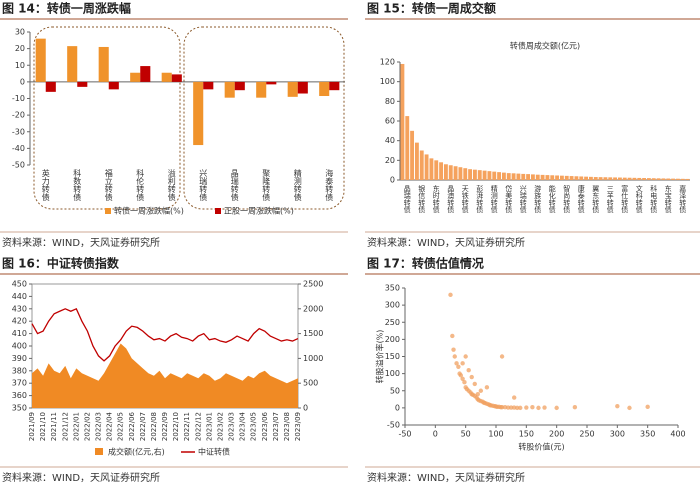  I want to click on figure-title: 图 15：转债一周成交额, so click(431, 8).